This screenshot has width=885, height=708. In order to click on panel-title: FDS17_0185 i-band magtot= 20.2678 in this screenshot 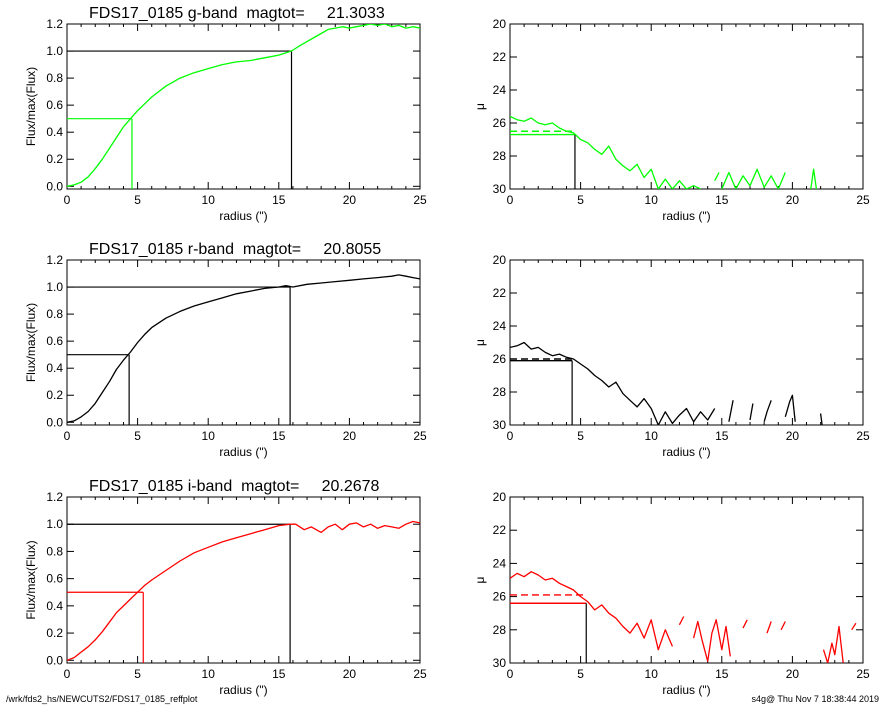, I will do `click(234, 486)`.